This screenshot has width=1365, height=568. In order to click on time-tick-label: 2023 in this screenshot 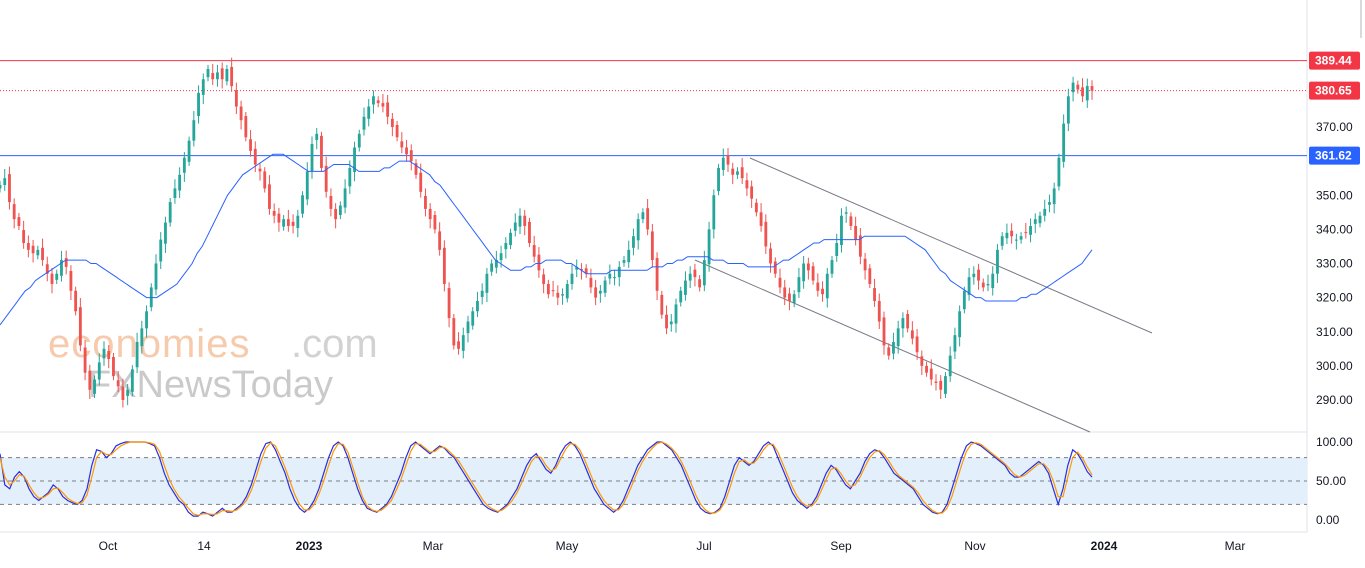, I will do `click(309, 546)`.